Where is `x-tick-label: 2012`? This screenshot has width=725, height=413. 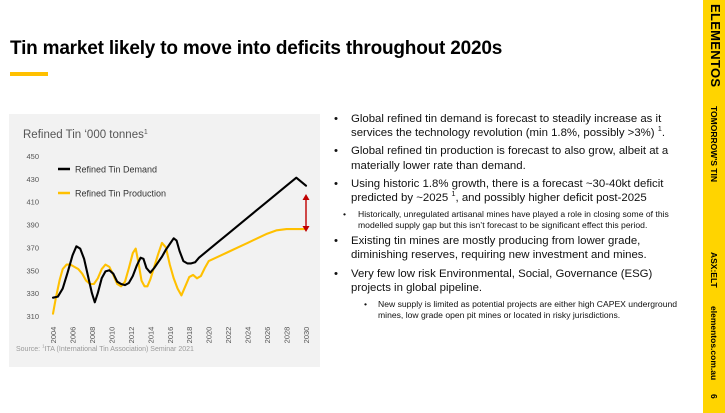 x-tick-label: 2012 is located at coordinates (131, 335).